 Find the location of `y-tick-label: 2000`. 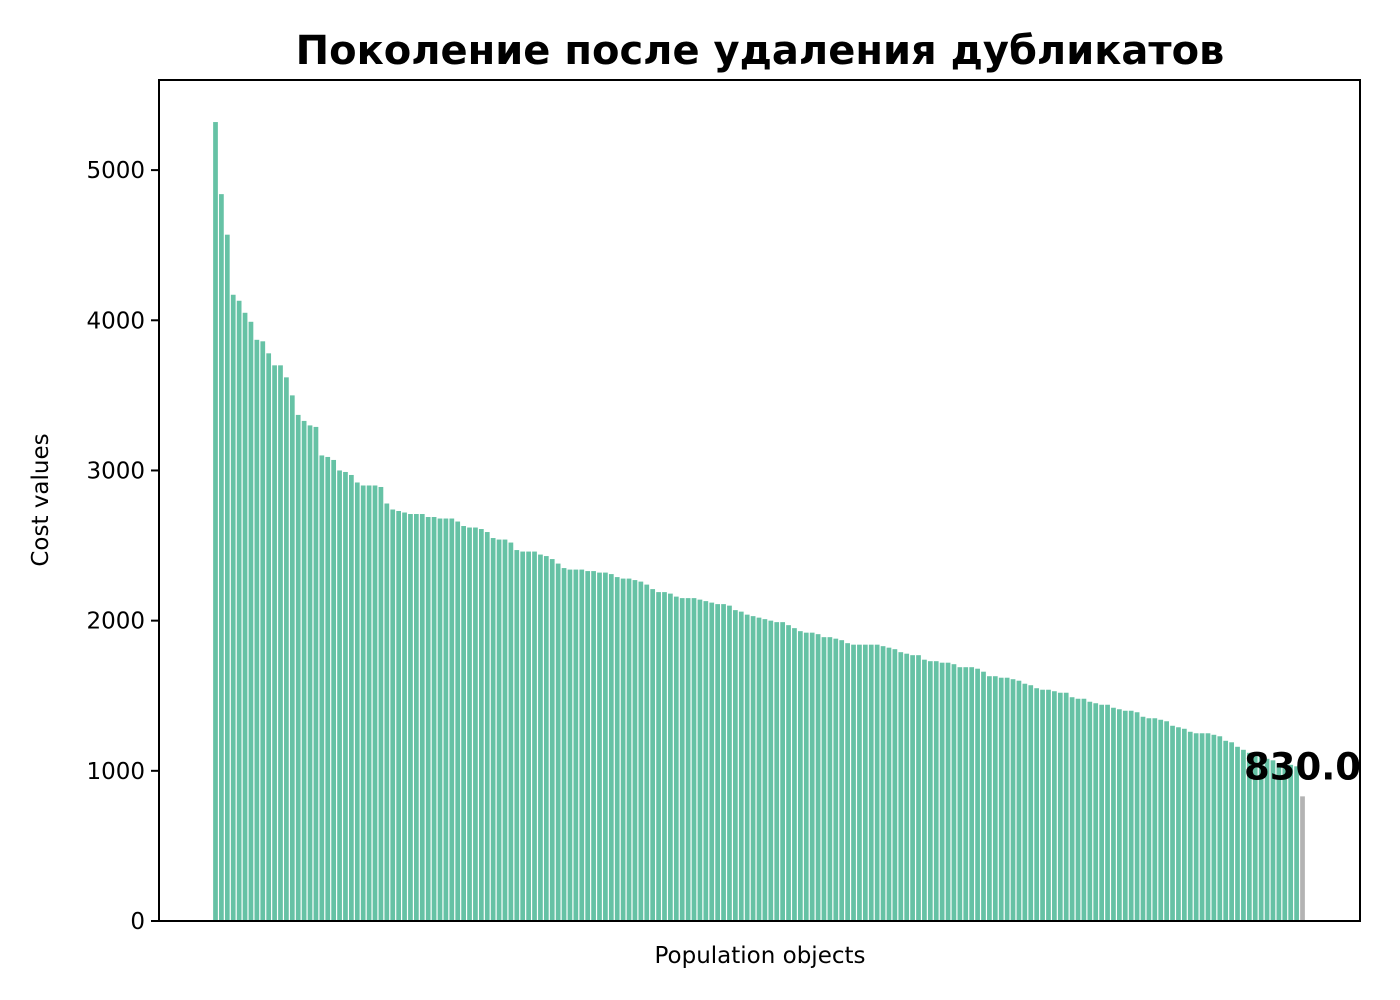

y-tick-label: 2000 is located at coordinates (115, 622).